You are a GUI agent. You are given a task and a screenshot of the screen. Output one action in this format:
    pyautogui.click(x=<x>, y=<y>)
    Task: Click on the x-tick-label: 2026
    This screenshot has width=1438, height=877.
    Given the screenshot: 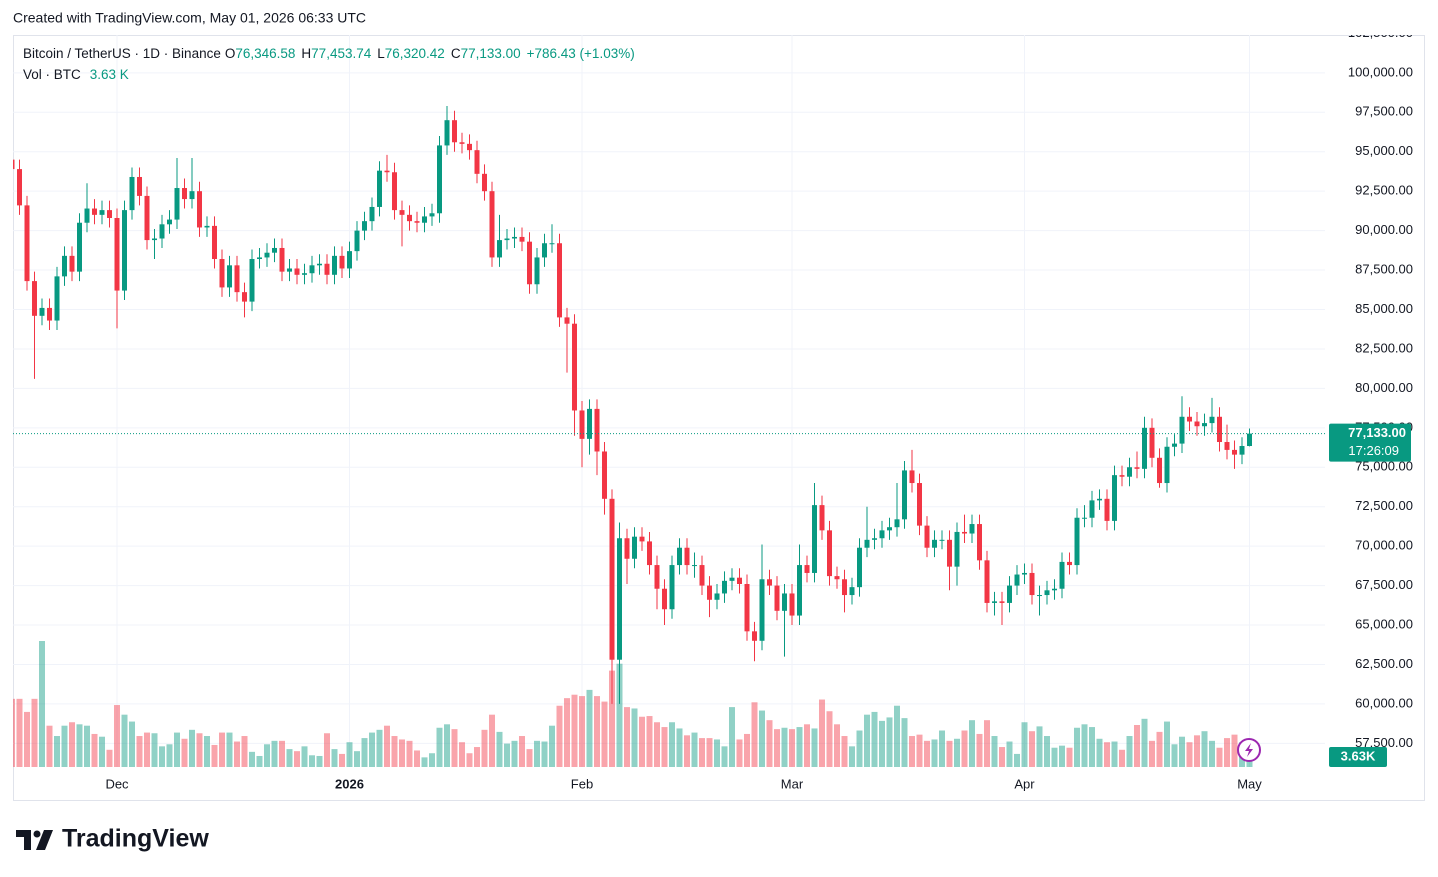 What is the action you would take?
    pyautogui.click(x=349, y=783)
    